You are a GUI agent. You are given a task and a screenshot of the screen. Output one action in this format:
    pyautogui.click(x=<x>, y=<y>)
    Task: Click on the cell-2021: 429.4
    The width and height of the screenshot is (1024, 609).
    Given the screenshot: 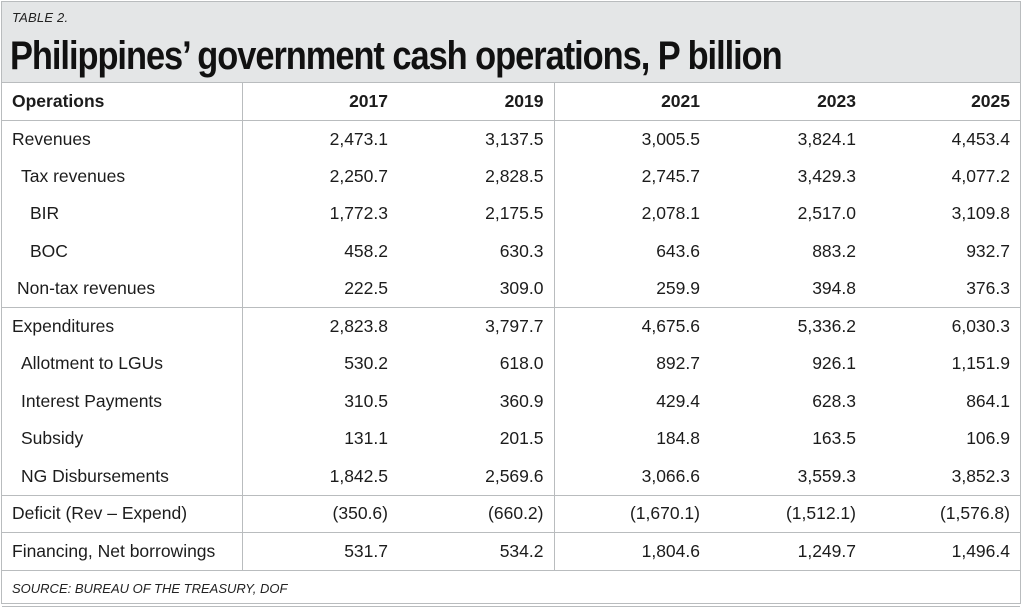 What is the action you would take?
    pyautogui.click(x=678, y=400)
    